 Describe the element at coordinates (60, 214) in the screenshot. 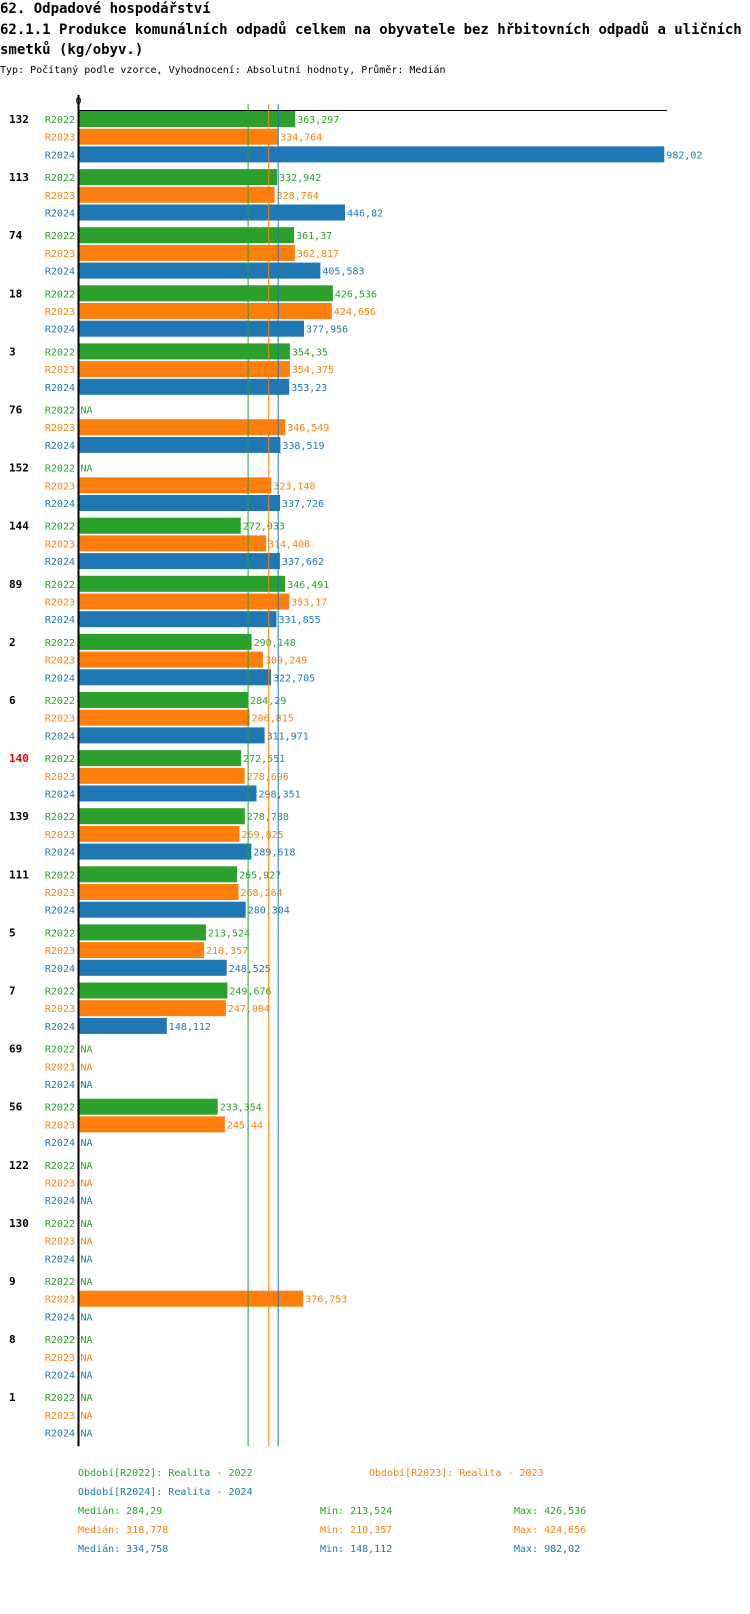

I see `series-label-113-R2024: R2024` at that location.